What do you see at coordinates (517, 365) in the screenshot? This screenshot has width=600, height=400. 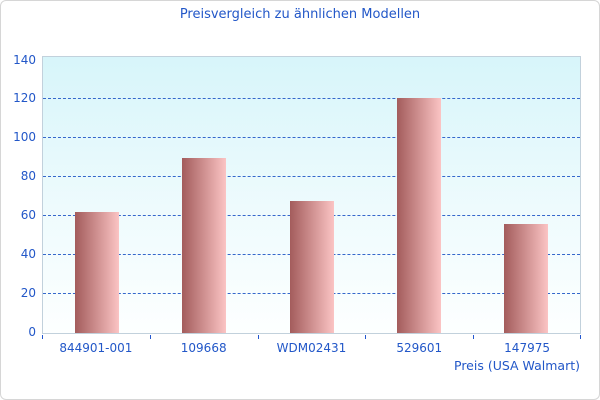 I see `x-axis-title: Preis (USA Walmart)` at bounding box center [517, 365].